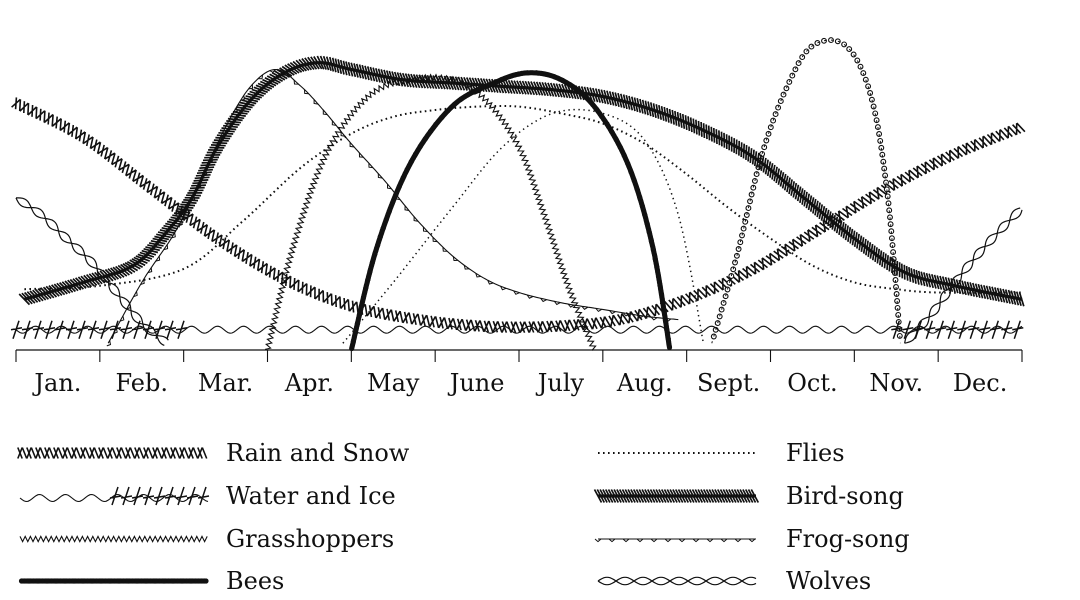  I want to click on tick-label-june: June, so click(476, 383).